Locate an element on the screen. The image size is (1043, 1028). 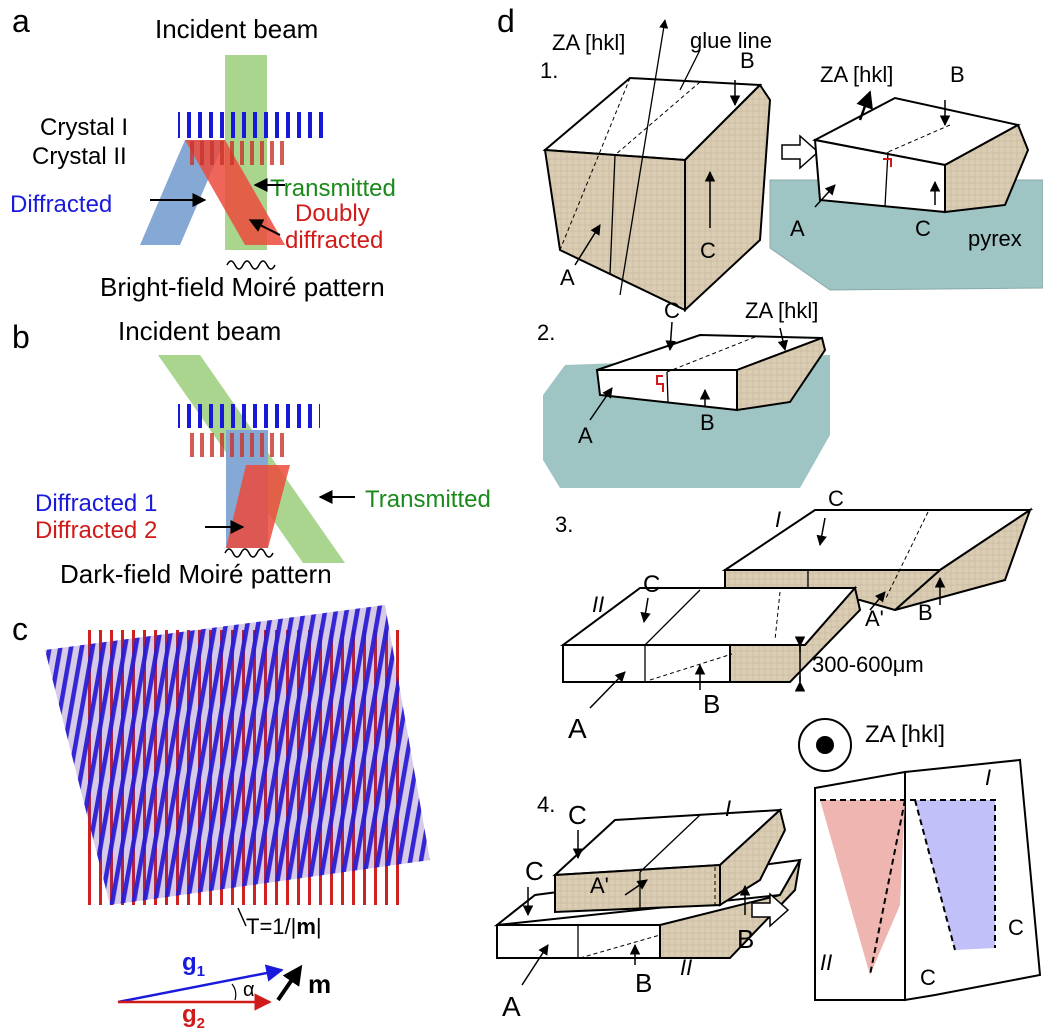
doubly-label-2: diffracted is located at coordinates (334, 240).